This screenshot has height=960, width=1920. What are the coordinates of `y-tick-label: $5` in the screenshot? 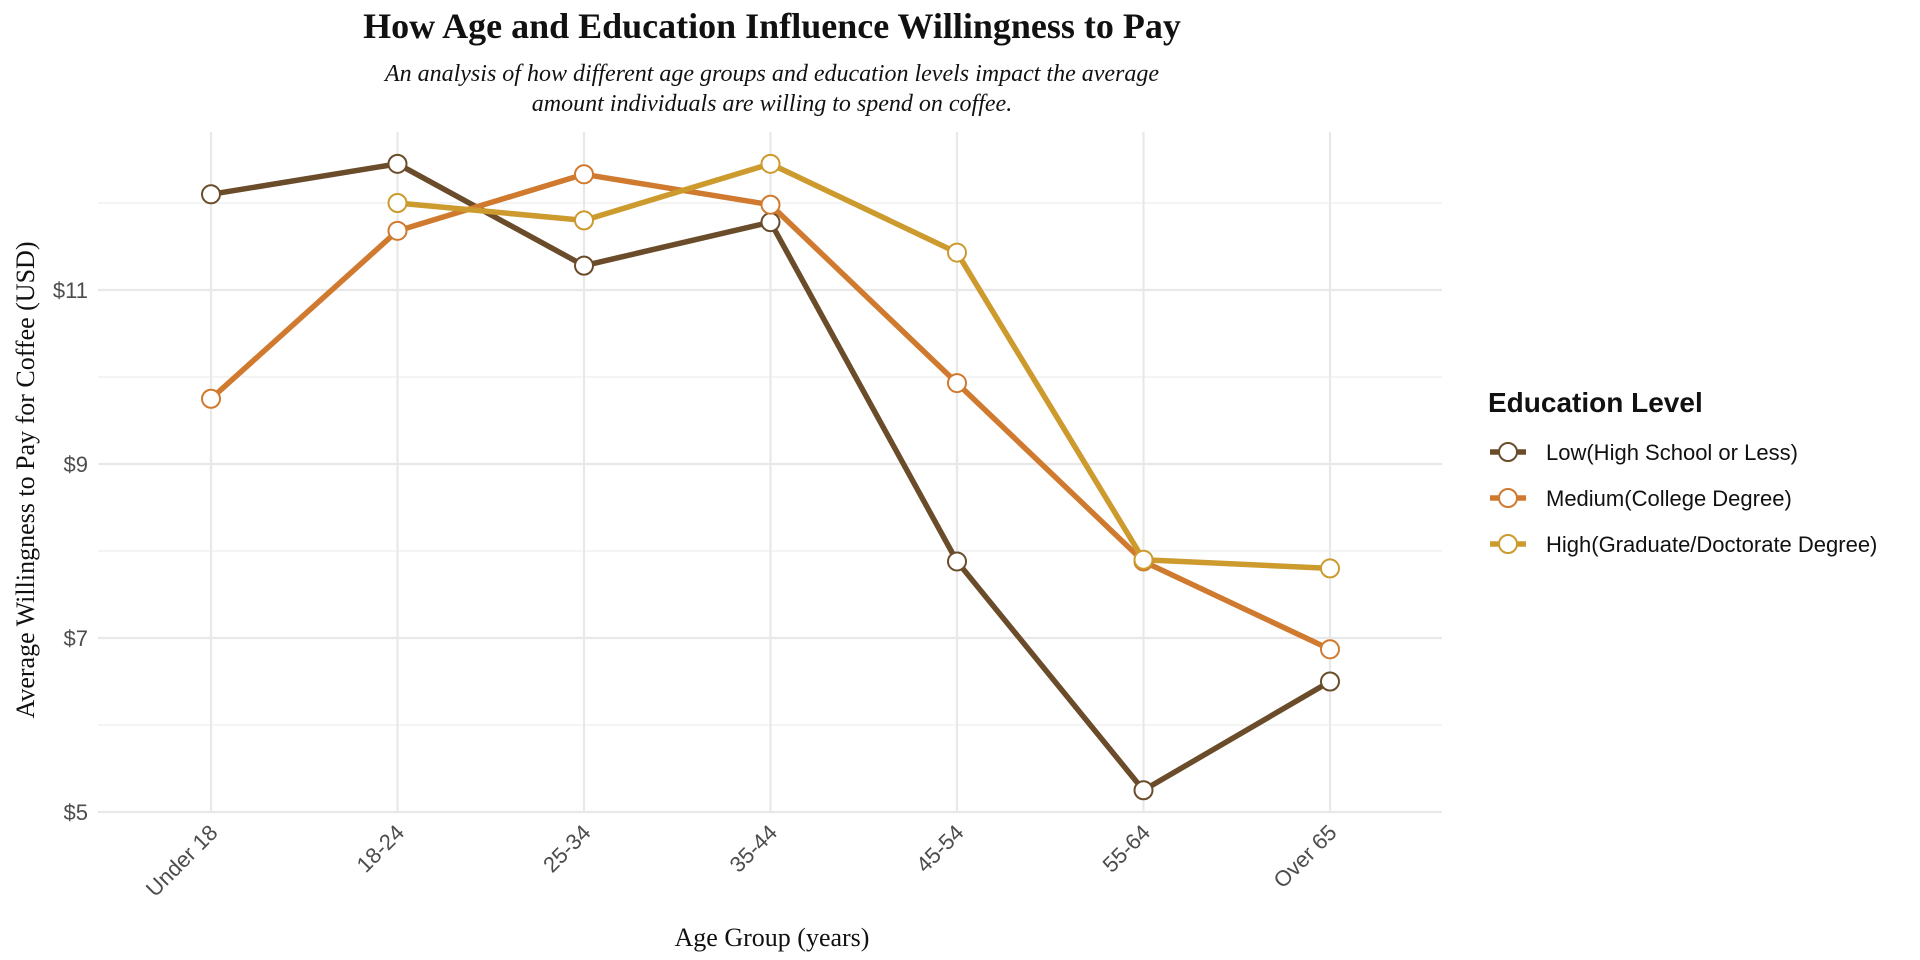 It's located at (76, 812).